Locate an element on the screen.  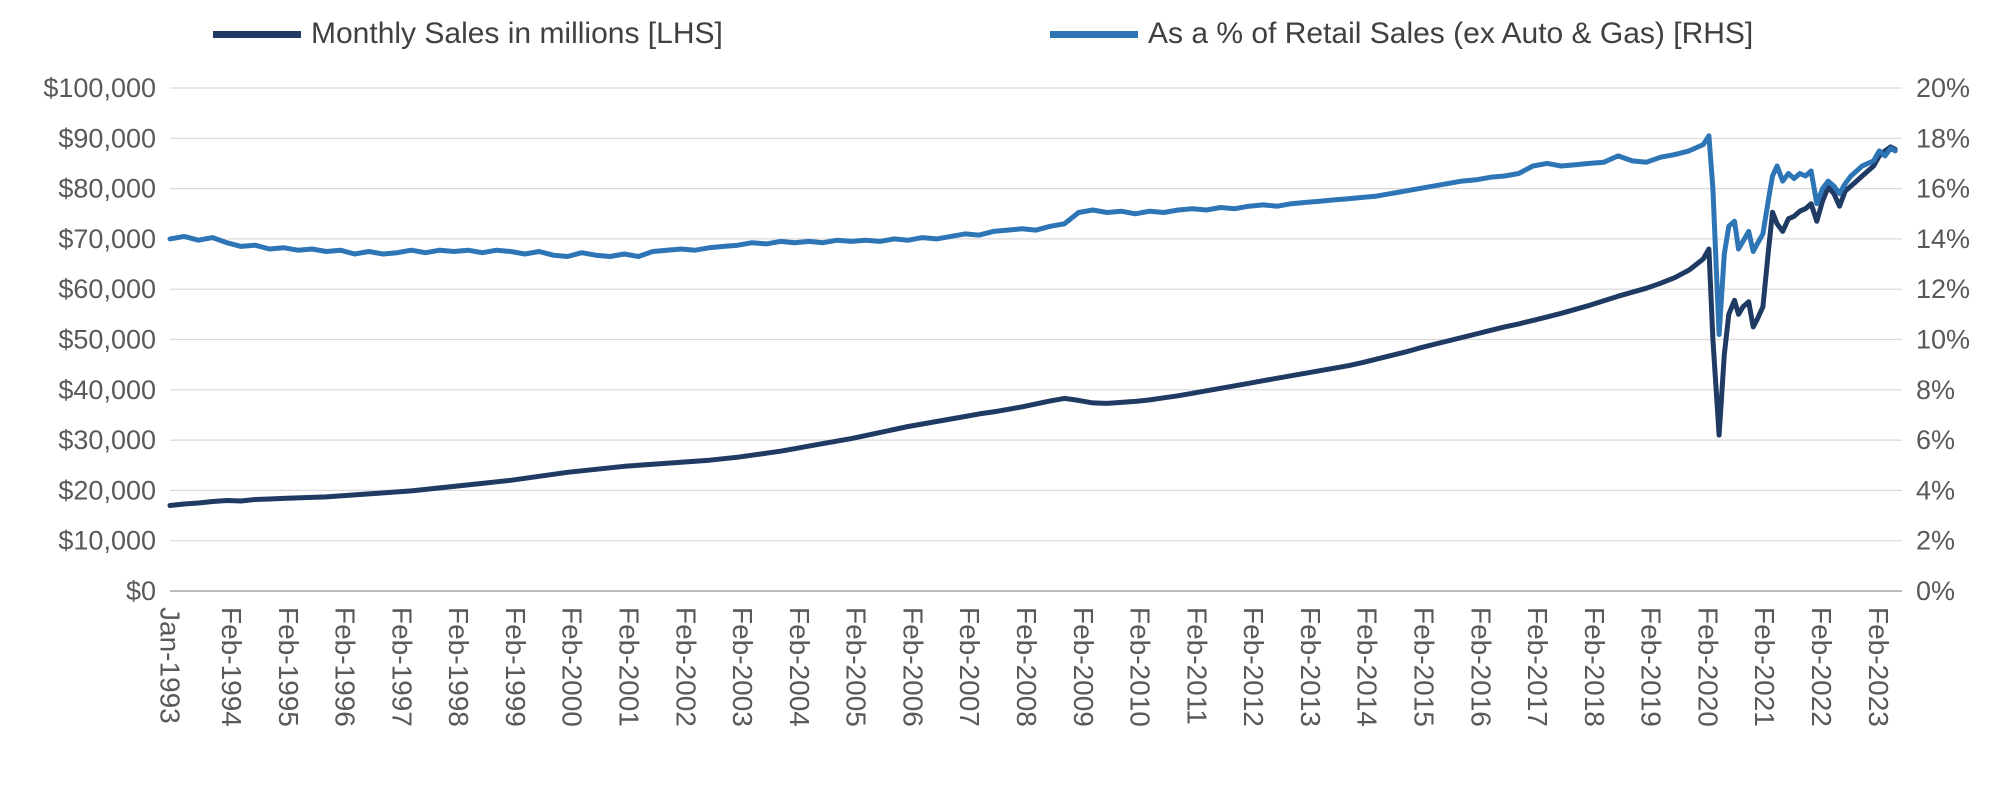
x-axis-tick-label: Feb-2008 is located at coordinates (1026, 667).